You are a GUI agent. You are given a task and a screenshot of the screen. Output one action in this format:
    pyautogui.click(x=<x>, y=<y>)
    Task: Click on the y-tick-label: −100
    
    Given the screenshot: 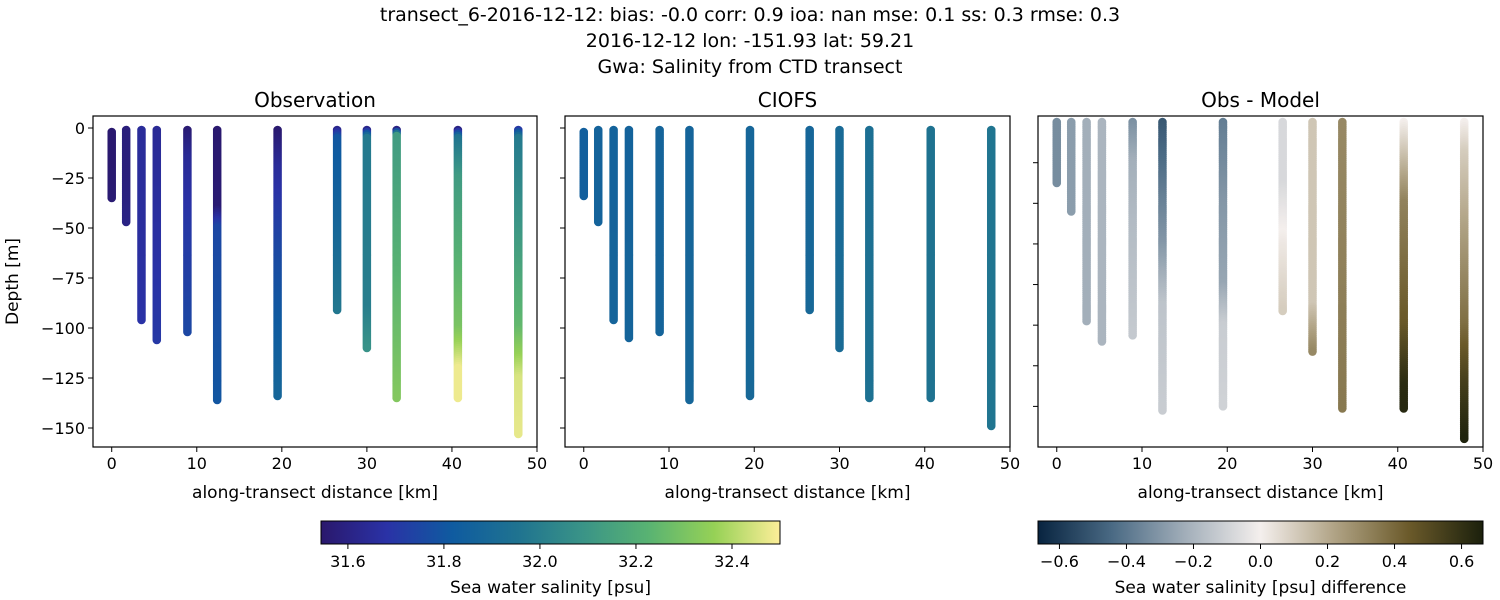 What is the action you would take?
    pyautogui.click(x=63, y=328)
    